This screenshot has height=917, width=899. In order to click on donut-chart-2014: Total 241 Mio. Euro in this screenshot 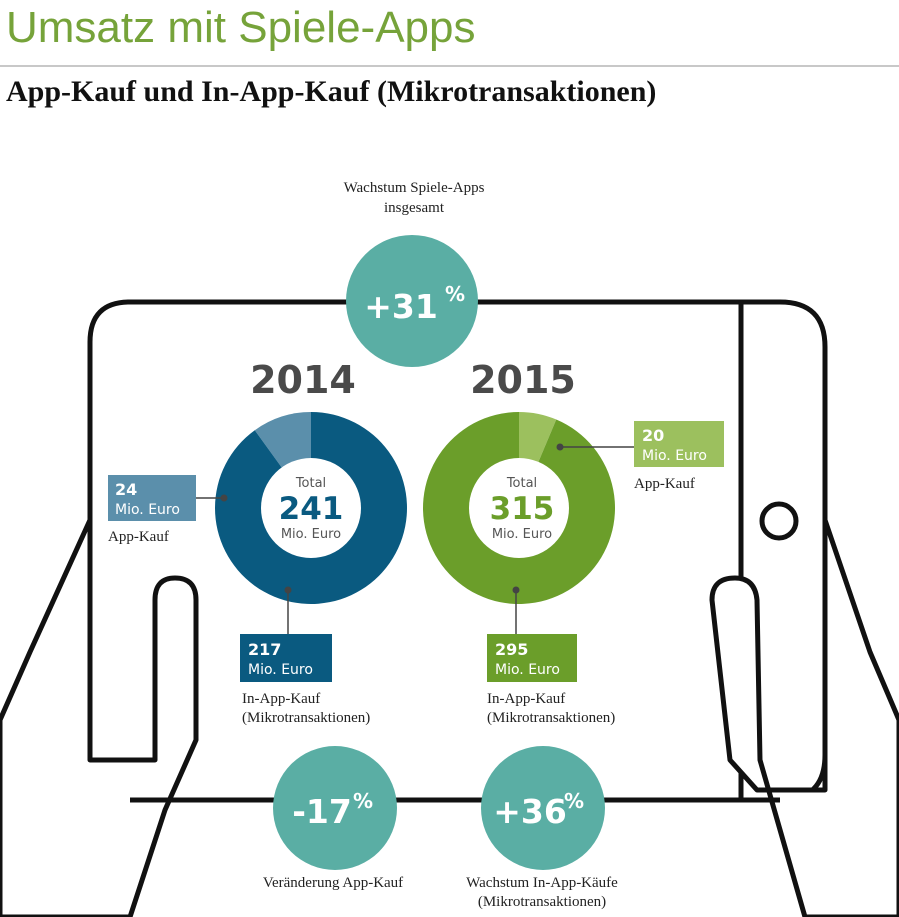, I will do `click(310, 508)`.